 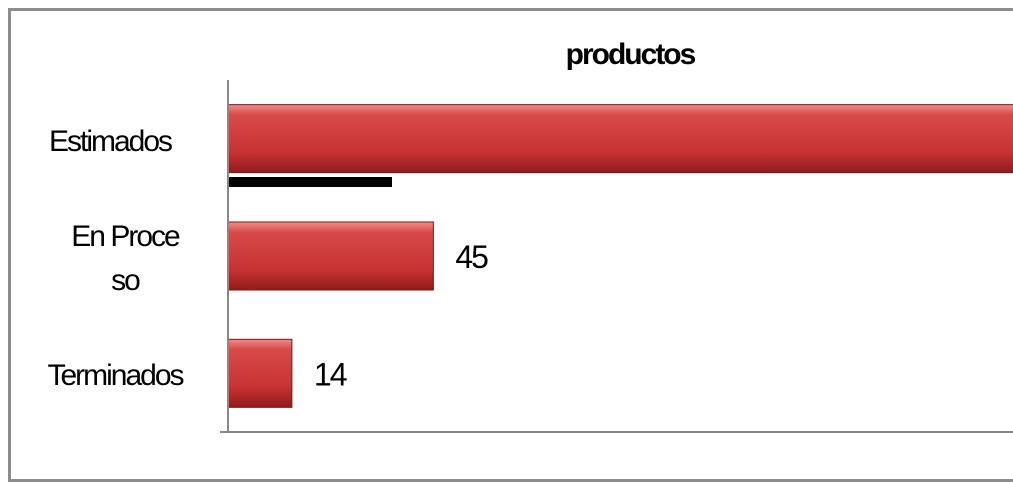 What do you see at coordinates (631, 54) in the screenshot?
I see `chart-title: productos` at bounding box center [631, 54].